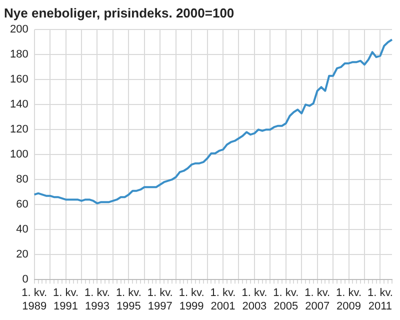 This screenshot has height=320, width=400. Describe the element at coordinates (25, 280) in the screenshot. I see `y-tick-label: 0` at that location.